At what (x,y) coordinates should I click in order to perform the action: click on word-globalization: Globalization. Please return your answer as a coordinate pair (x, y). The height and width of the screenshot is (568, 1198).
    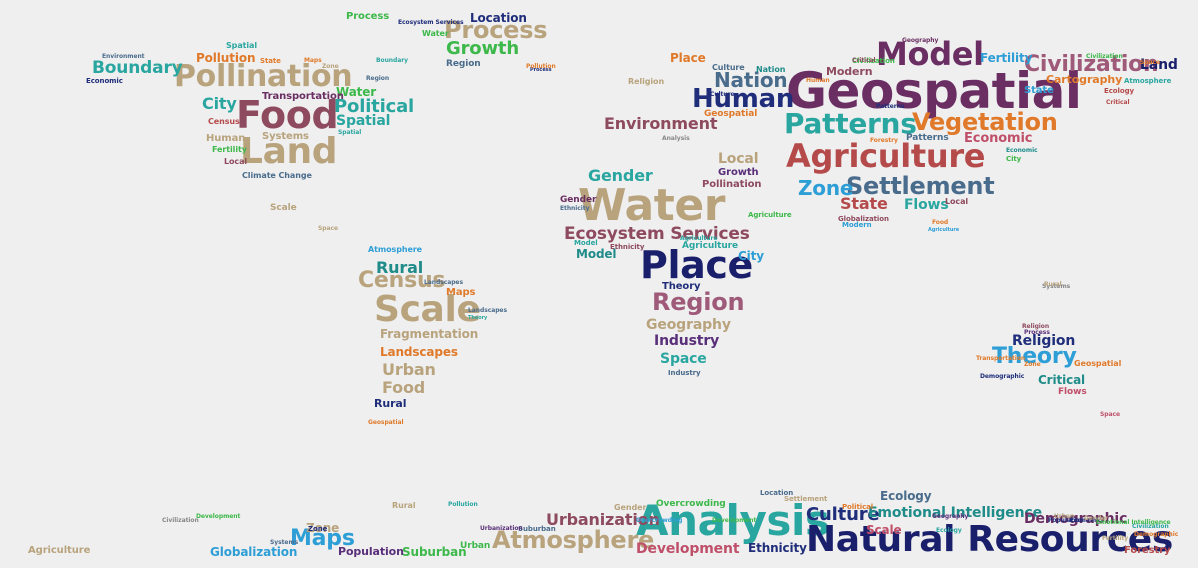
    Looking at the image, I should click on (254, 552).